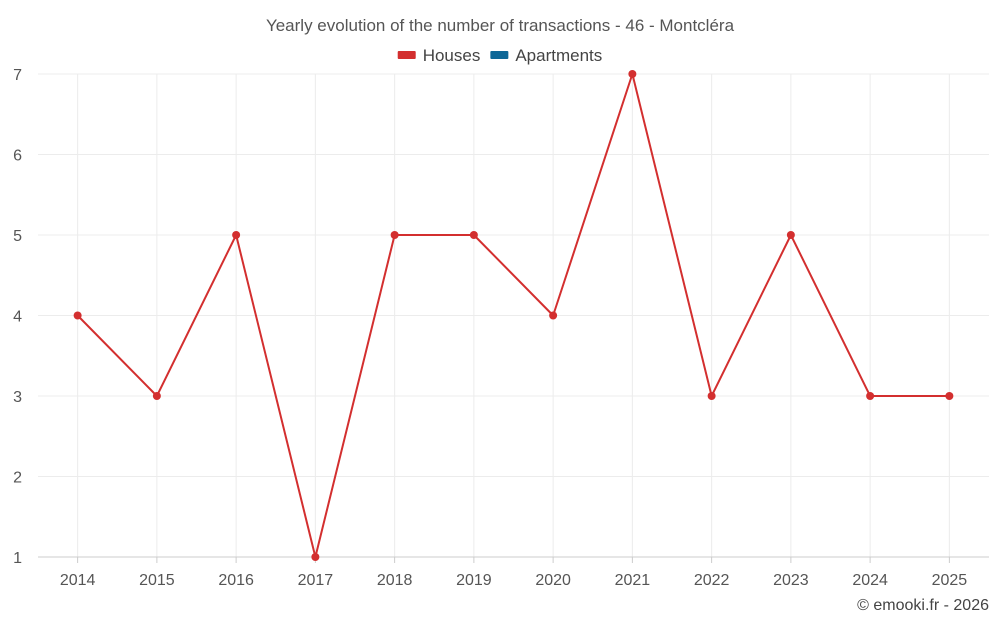 This screenshot has height=630, width=1000. Describe the element at coordinates (473, 235) in the screenshot. I see `data-point-houses-2019` at that location.